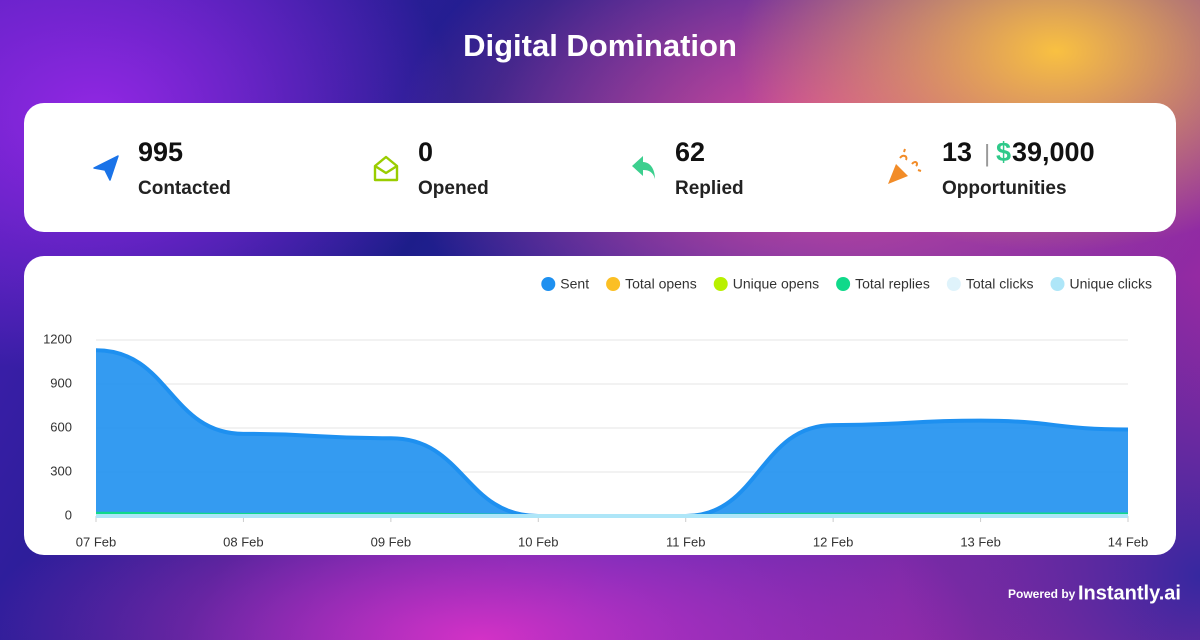 The image size is (1200, 640). Describe the element at coordinates (1128, 541) in the screenshot. I see `x-tick-label: 14 Feb` at that location.